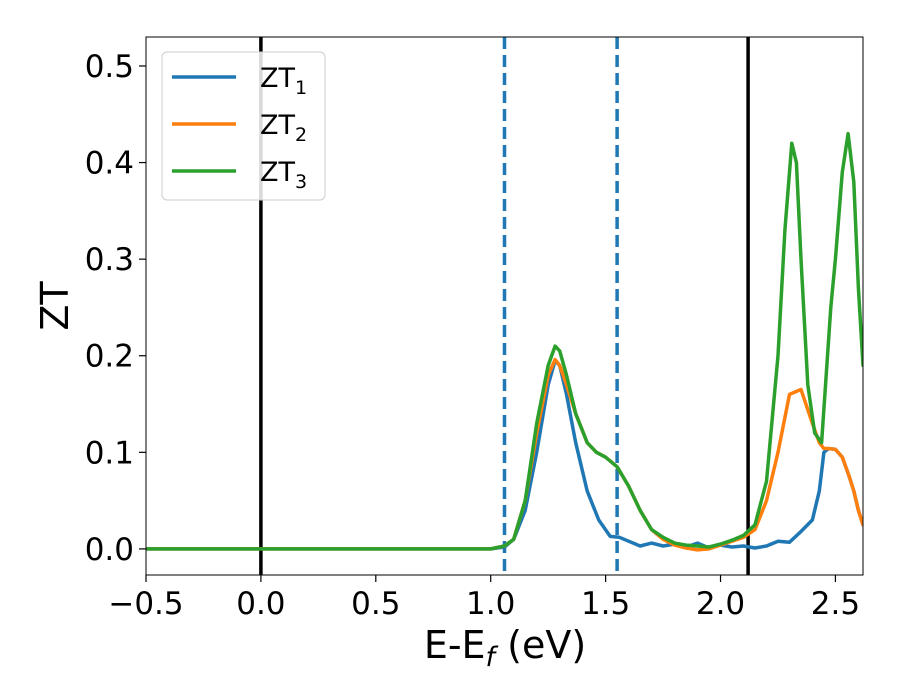 Image resolution: width=900 pixels, height=700 pixels. What do you see at coordinates (835, 604) in the screenshot?
I see `x-tick-label: 2.5` at bounding box center [835, 604].